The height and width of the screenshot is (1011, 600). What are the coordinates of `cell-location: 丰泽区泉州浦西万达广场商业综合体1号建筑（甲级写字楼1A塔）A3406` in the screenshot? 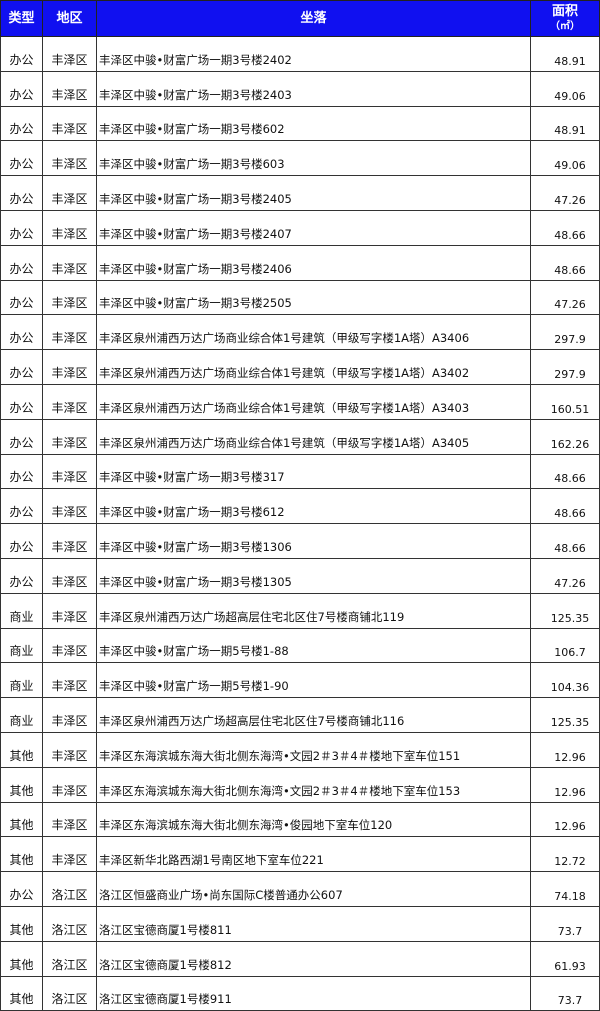 It's located at (313, 332).